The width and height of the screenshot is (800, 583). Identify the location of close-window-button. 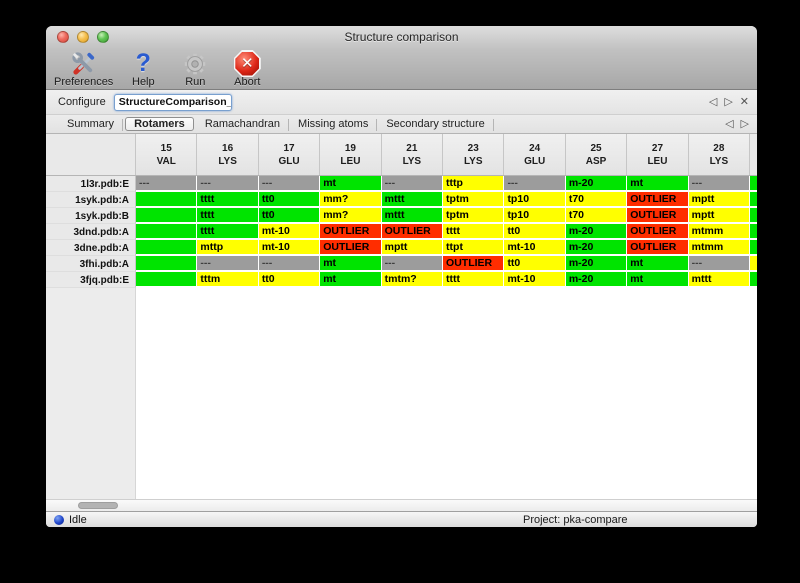
(63, 37).